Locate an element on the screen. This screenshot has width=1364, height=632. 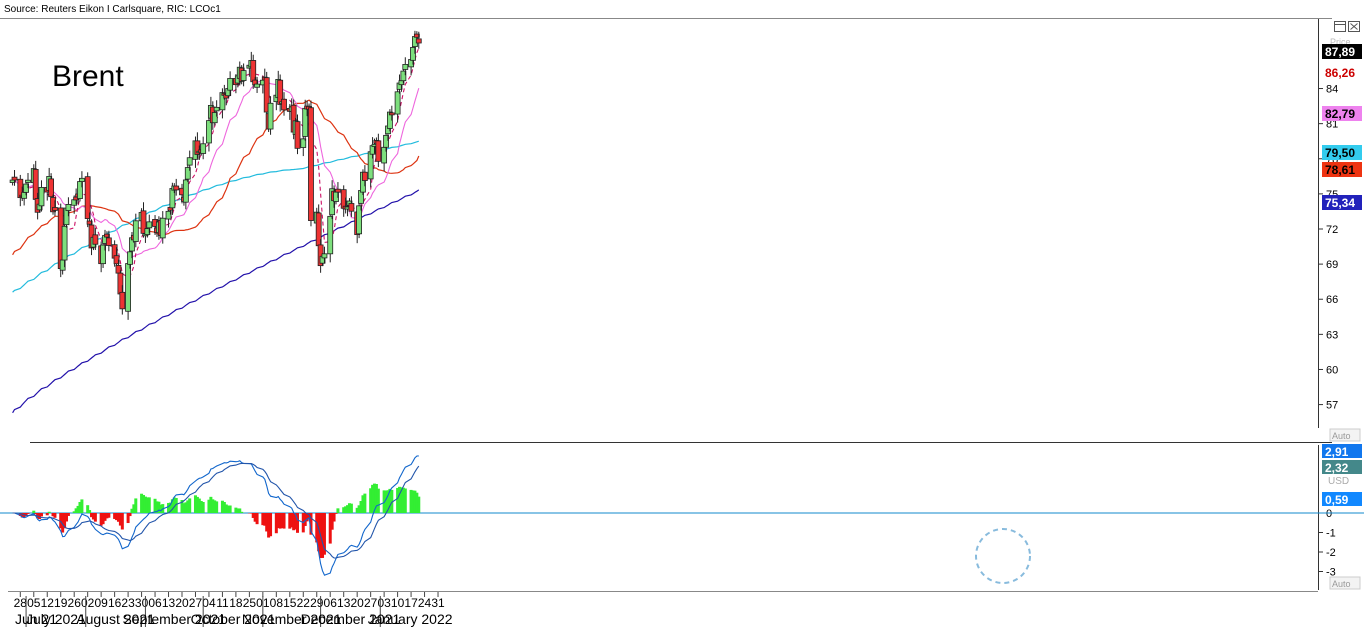
window-icon is located at coordinates (1340, 26).